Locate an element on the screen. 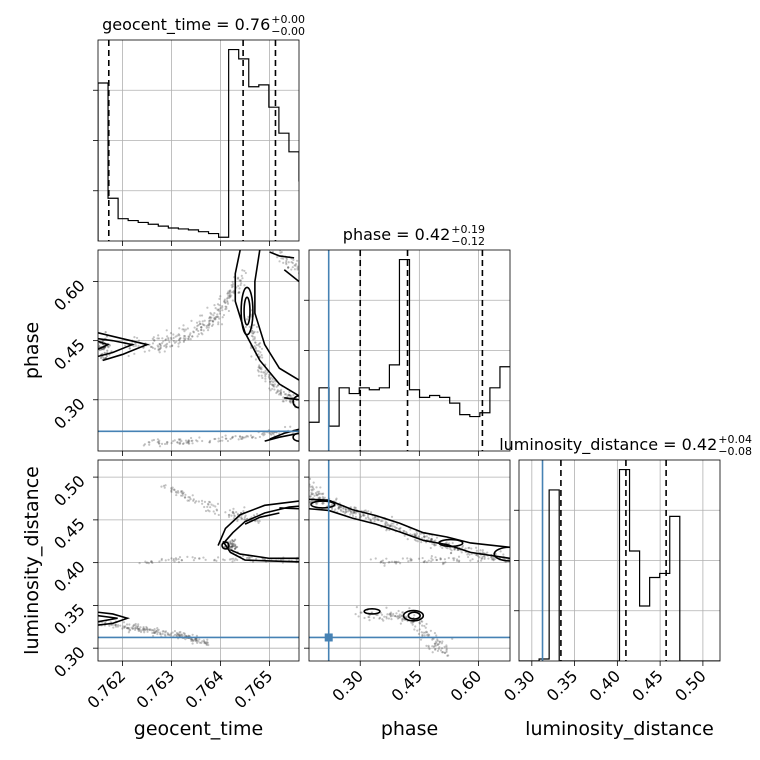  ytick-label: 0.30 is located at coordinates (69, 413).